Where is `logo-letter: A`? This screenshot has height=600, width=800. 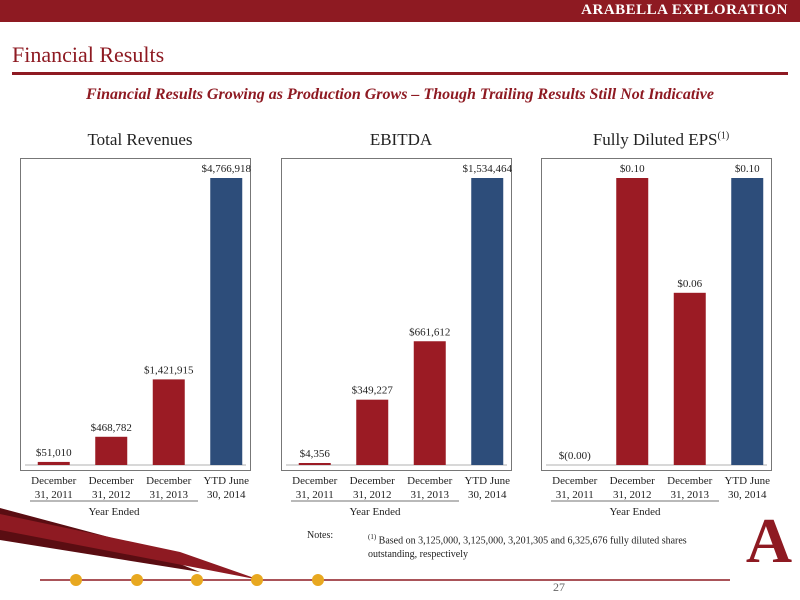 logo-letter: A is located at coordinates (769, 540).